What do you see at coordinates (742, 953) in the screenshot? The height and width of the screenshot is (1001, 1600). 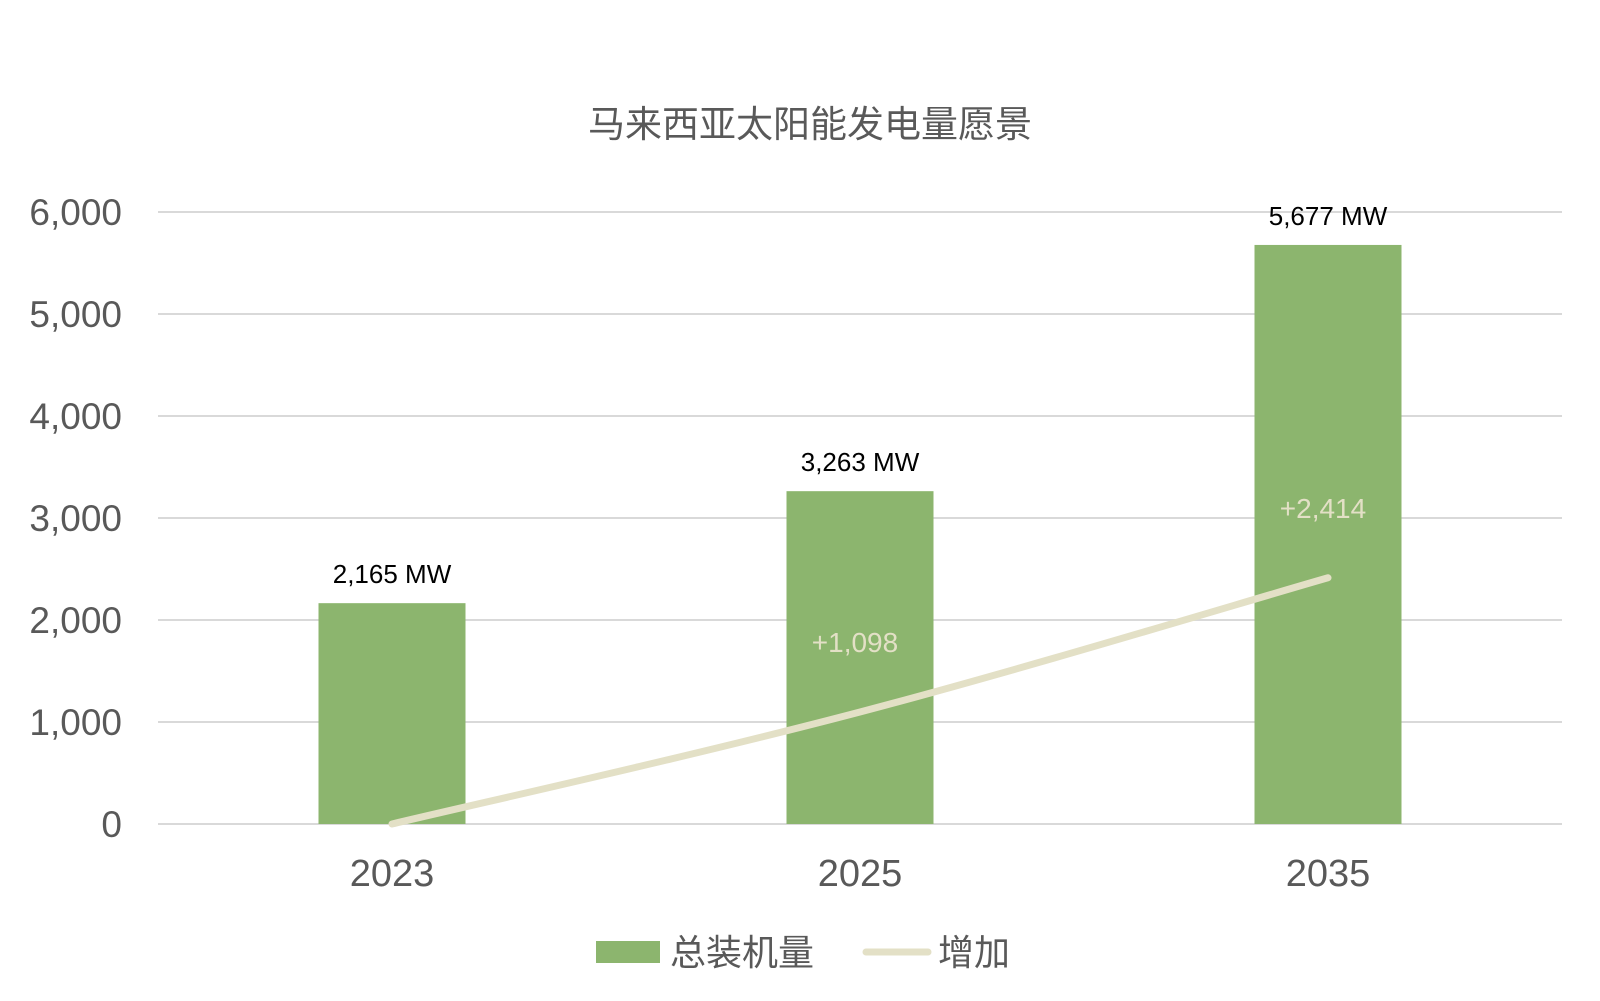 I see `legend-label-bar: 总装机量` at bounding box center [742, 953].